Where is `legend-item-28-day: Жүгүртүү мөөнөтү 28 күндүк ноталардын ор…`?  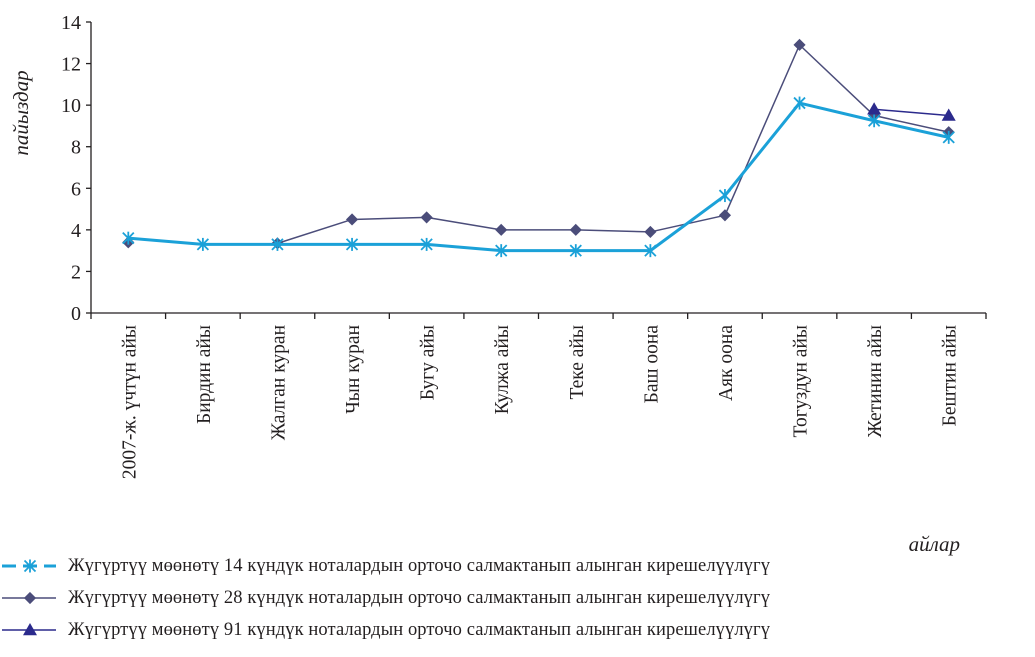
legend-item-28-day: Жүгүртүү мөөнөтү 28 күндүк ноталардын ор… is located at coordinates (517, 600).